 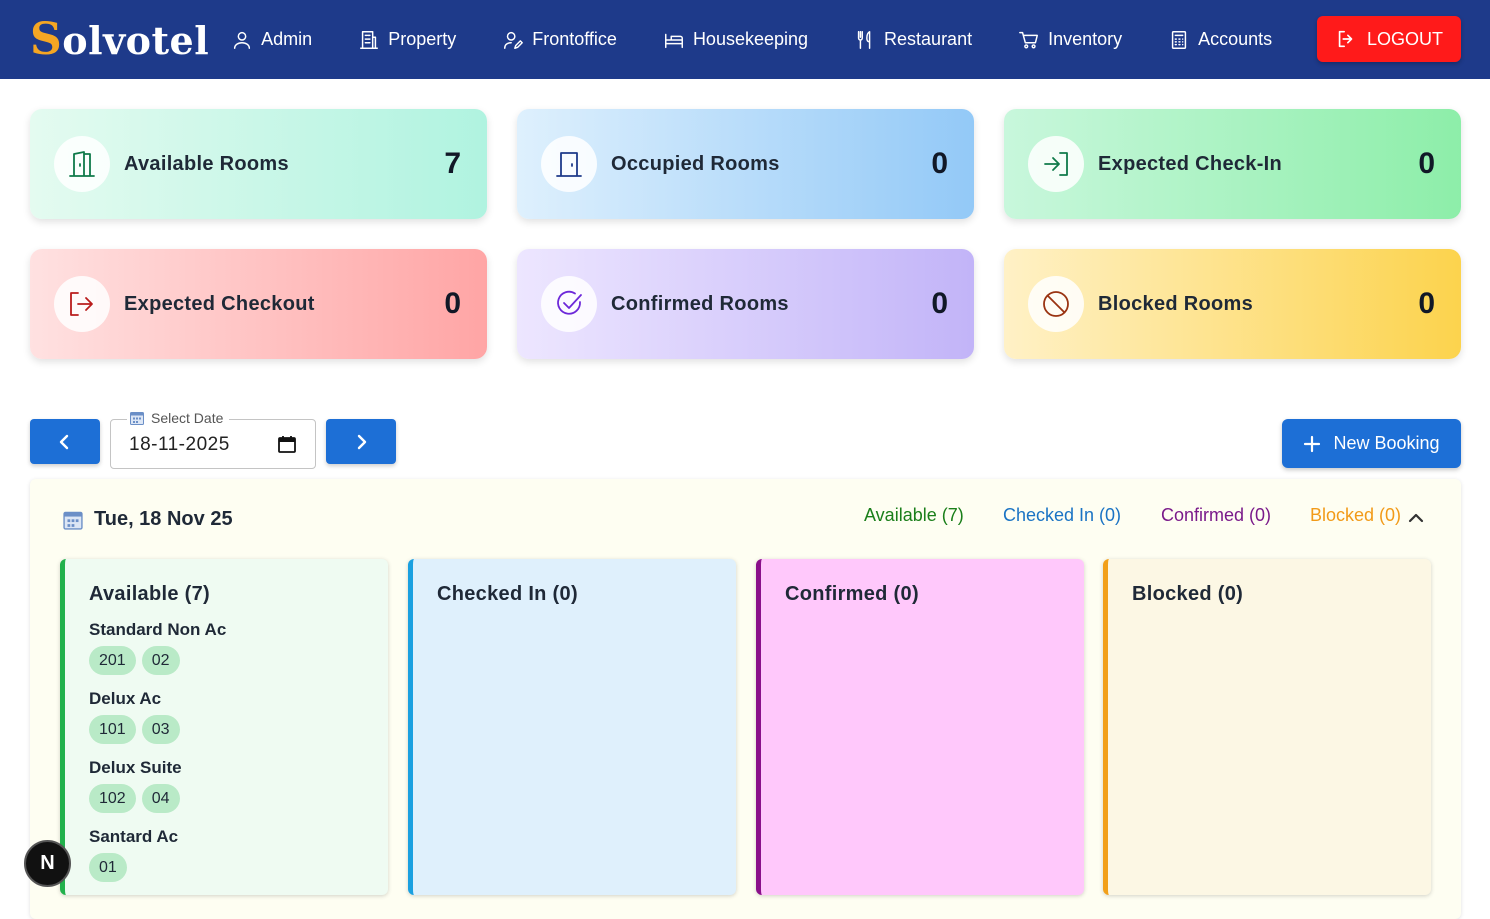 I want to click on stat-value: 7, so click(x=452, y=163).